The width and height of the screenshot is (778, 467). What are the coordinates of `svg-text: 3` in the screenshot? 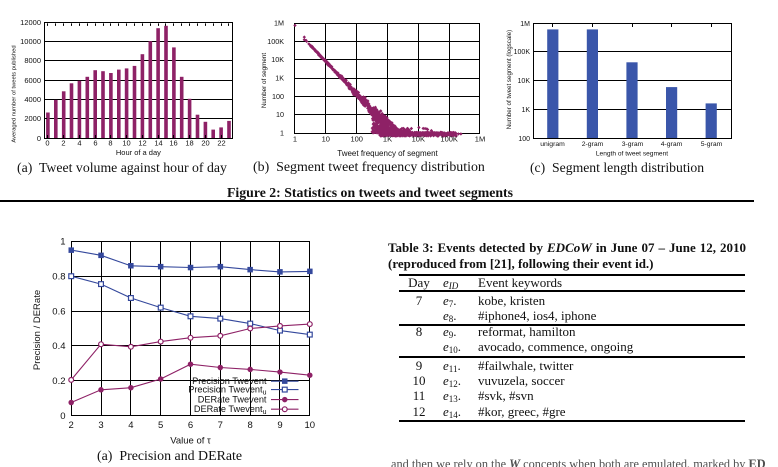 It's located at (100, 425).